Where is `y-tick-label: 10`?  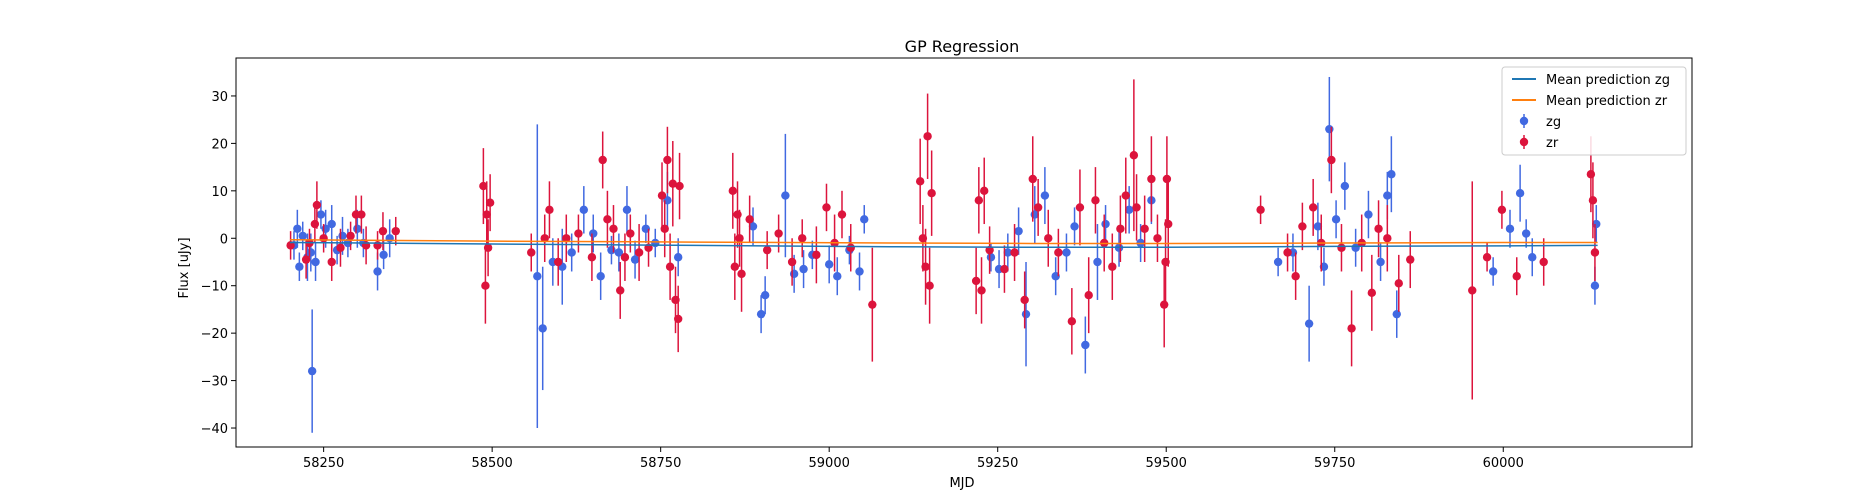 y-tick-label: 10 is located at coordinates (219, 192).